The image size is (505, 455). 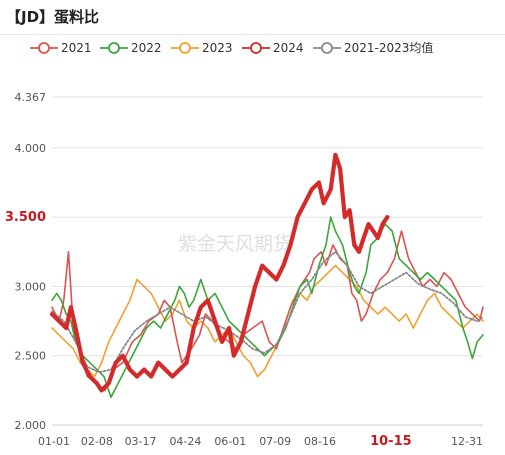 What do you see at coordinates (235, 244) in the screenshot?
I see `watermark-text: 紫金天风期货` at bounding box center [235, 244].